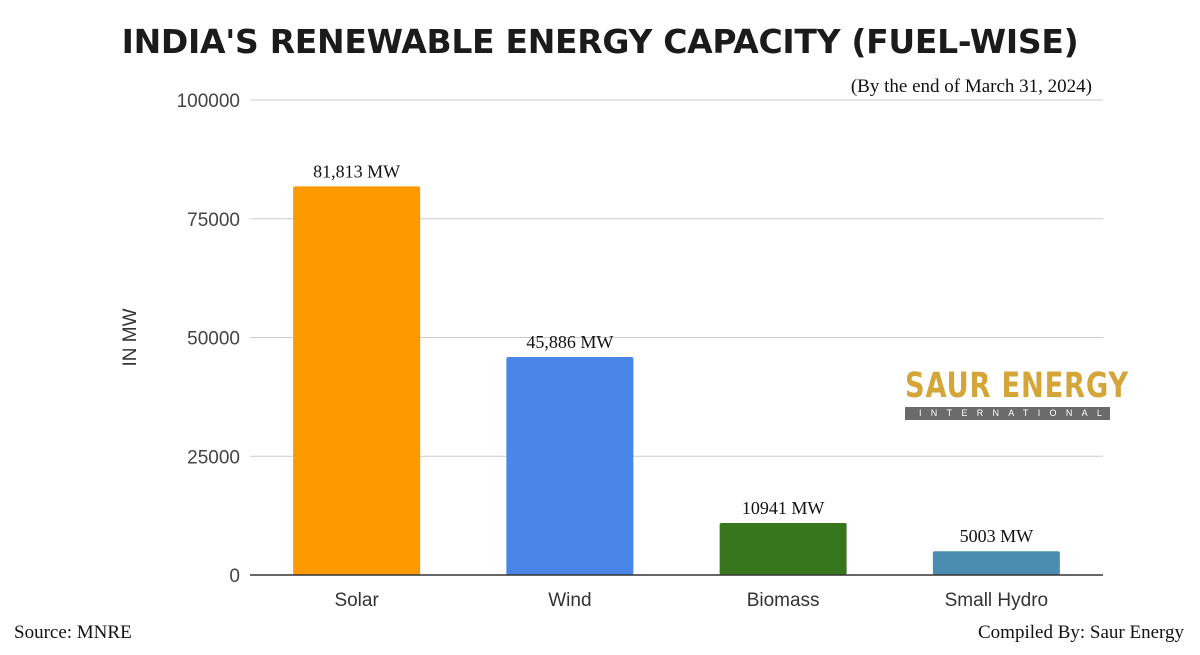  What do you see at coordinates (783, 549) in the screenshot?
I see `bar-biomass` at bounding box center [783, 549].